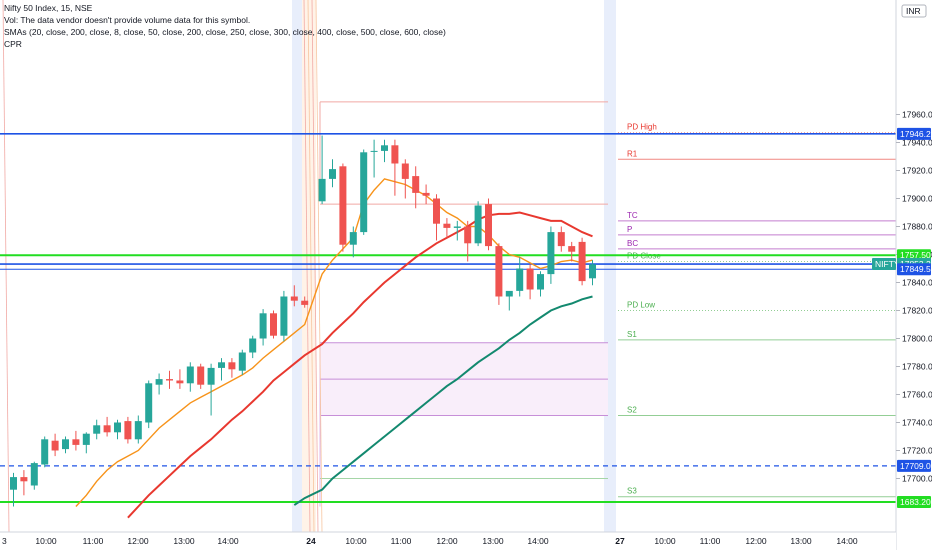 The height and width of the screenshot is (550, 932). What do you see at coordinates (632, 215) in the screenshot?
I see `cpr-level-label-2: TC` at bounding box center [632, 215].